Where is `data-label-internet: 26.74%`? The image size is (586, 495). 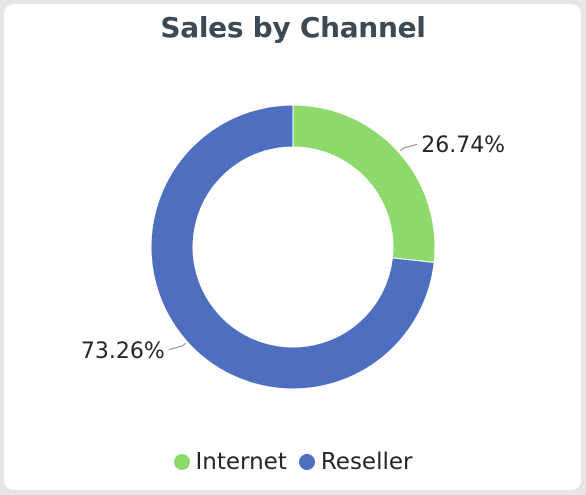
data-label-internet: 26.74% is located at coordinates (463, 145).